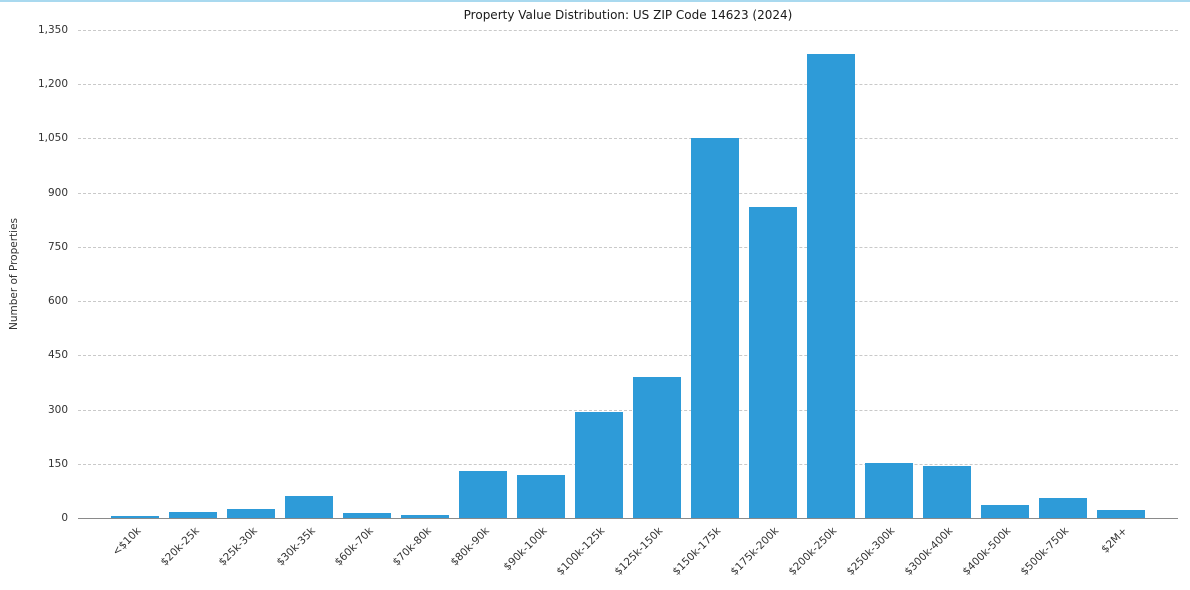 This screenshot has width=1190, height=590. What do you see at coordinates (64, 518) in the screenshot?
I see `y-tick-label: 0` at bounding box center [64, 518].